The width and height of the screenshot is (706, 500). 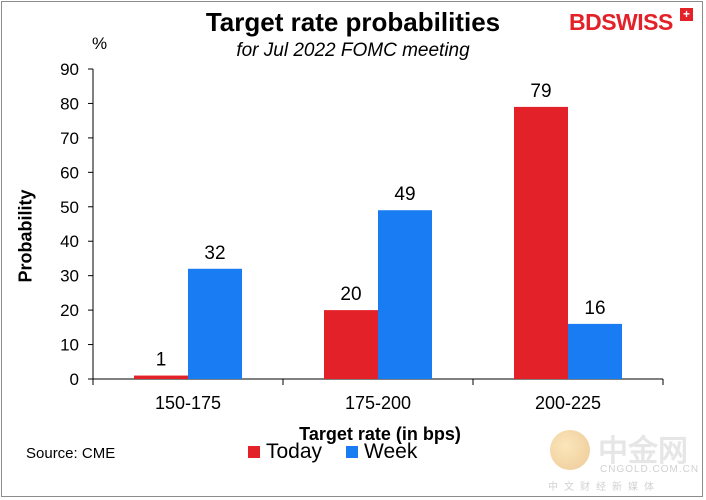 I want to click on data-label-today-150-175: 1, so click(x=161, y=360).